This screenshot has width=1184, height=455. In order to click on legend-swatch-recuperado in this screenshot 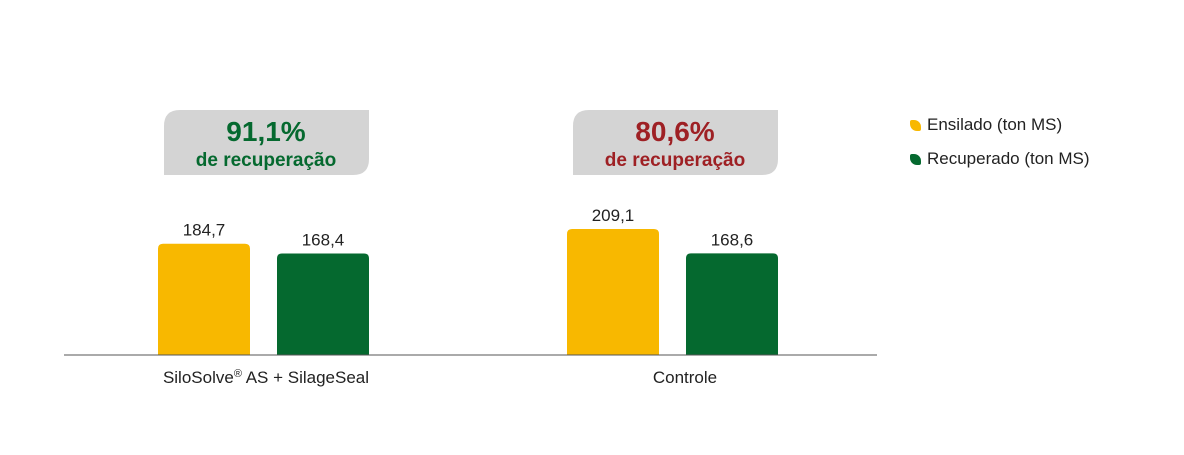, I will do `click(915, 159)`.